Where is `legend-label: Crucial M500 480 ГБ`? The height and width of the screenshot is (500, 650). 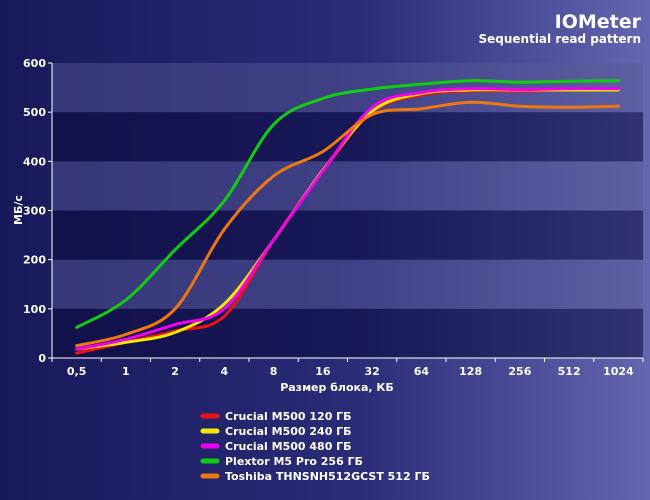 legend-label: Crucial M500 480 ГБ is located at coordinates (288, 446).